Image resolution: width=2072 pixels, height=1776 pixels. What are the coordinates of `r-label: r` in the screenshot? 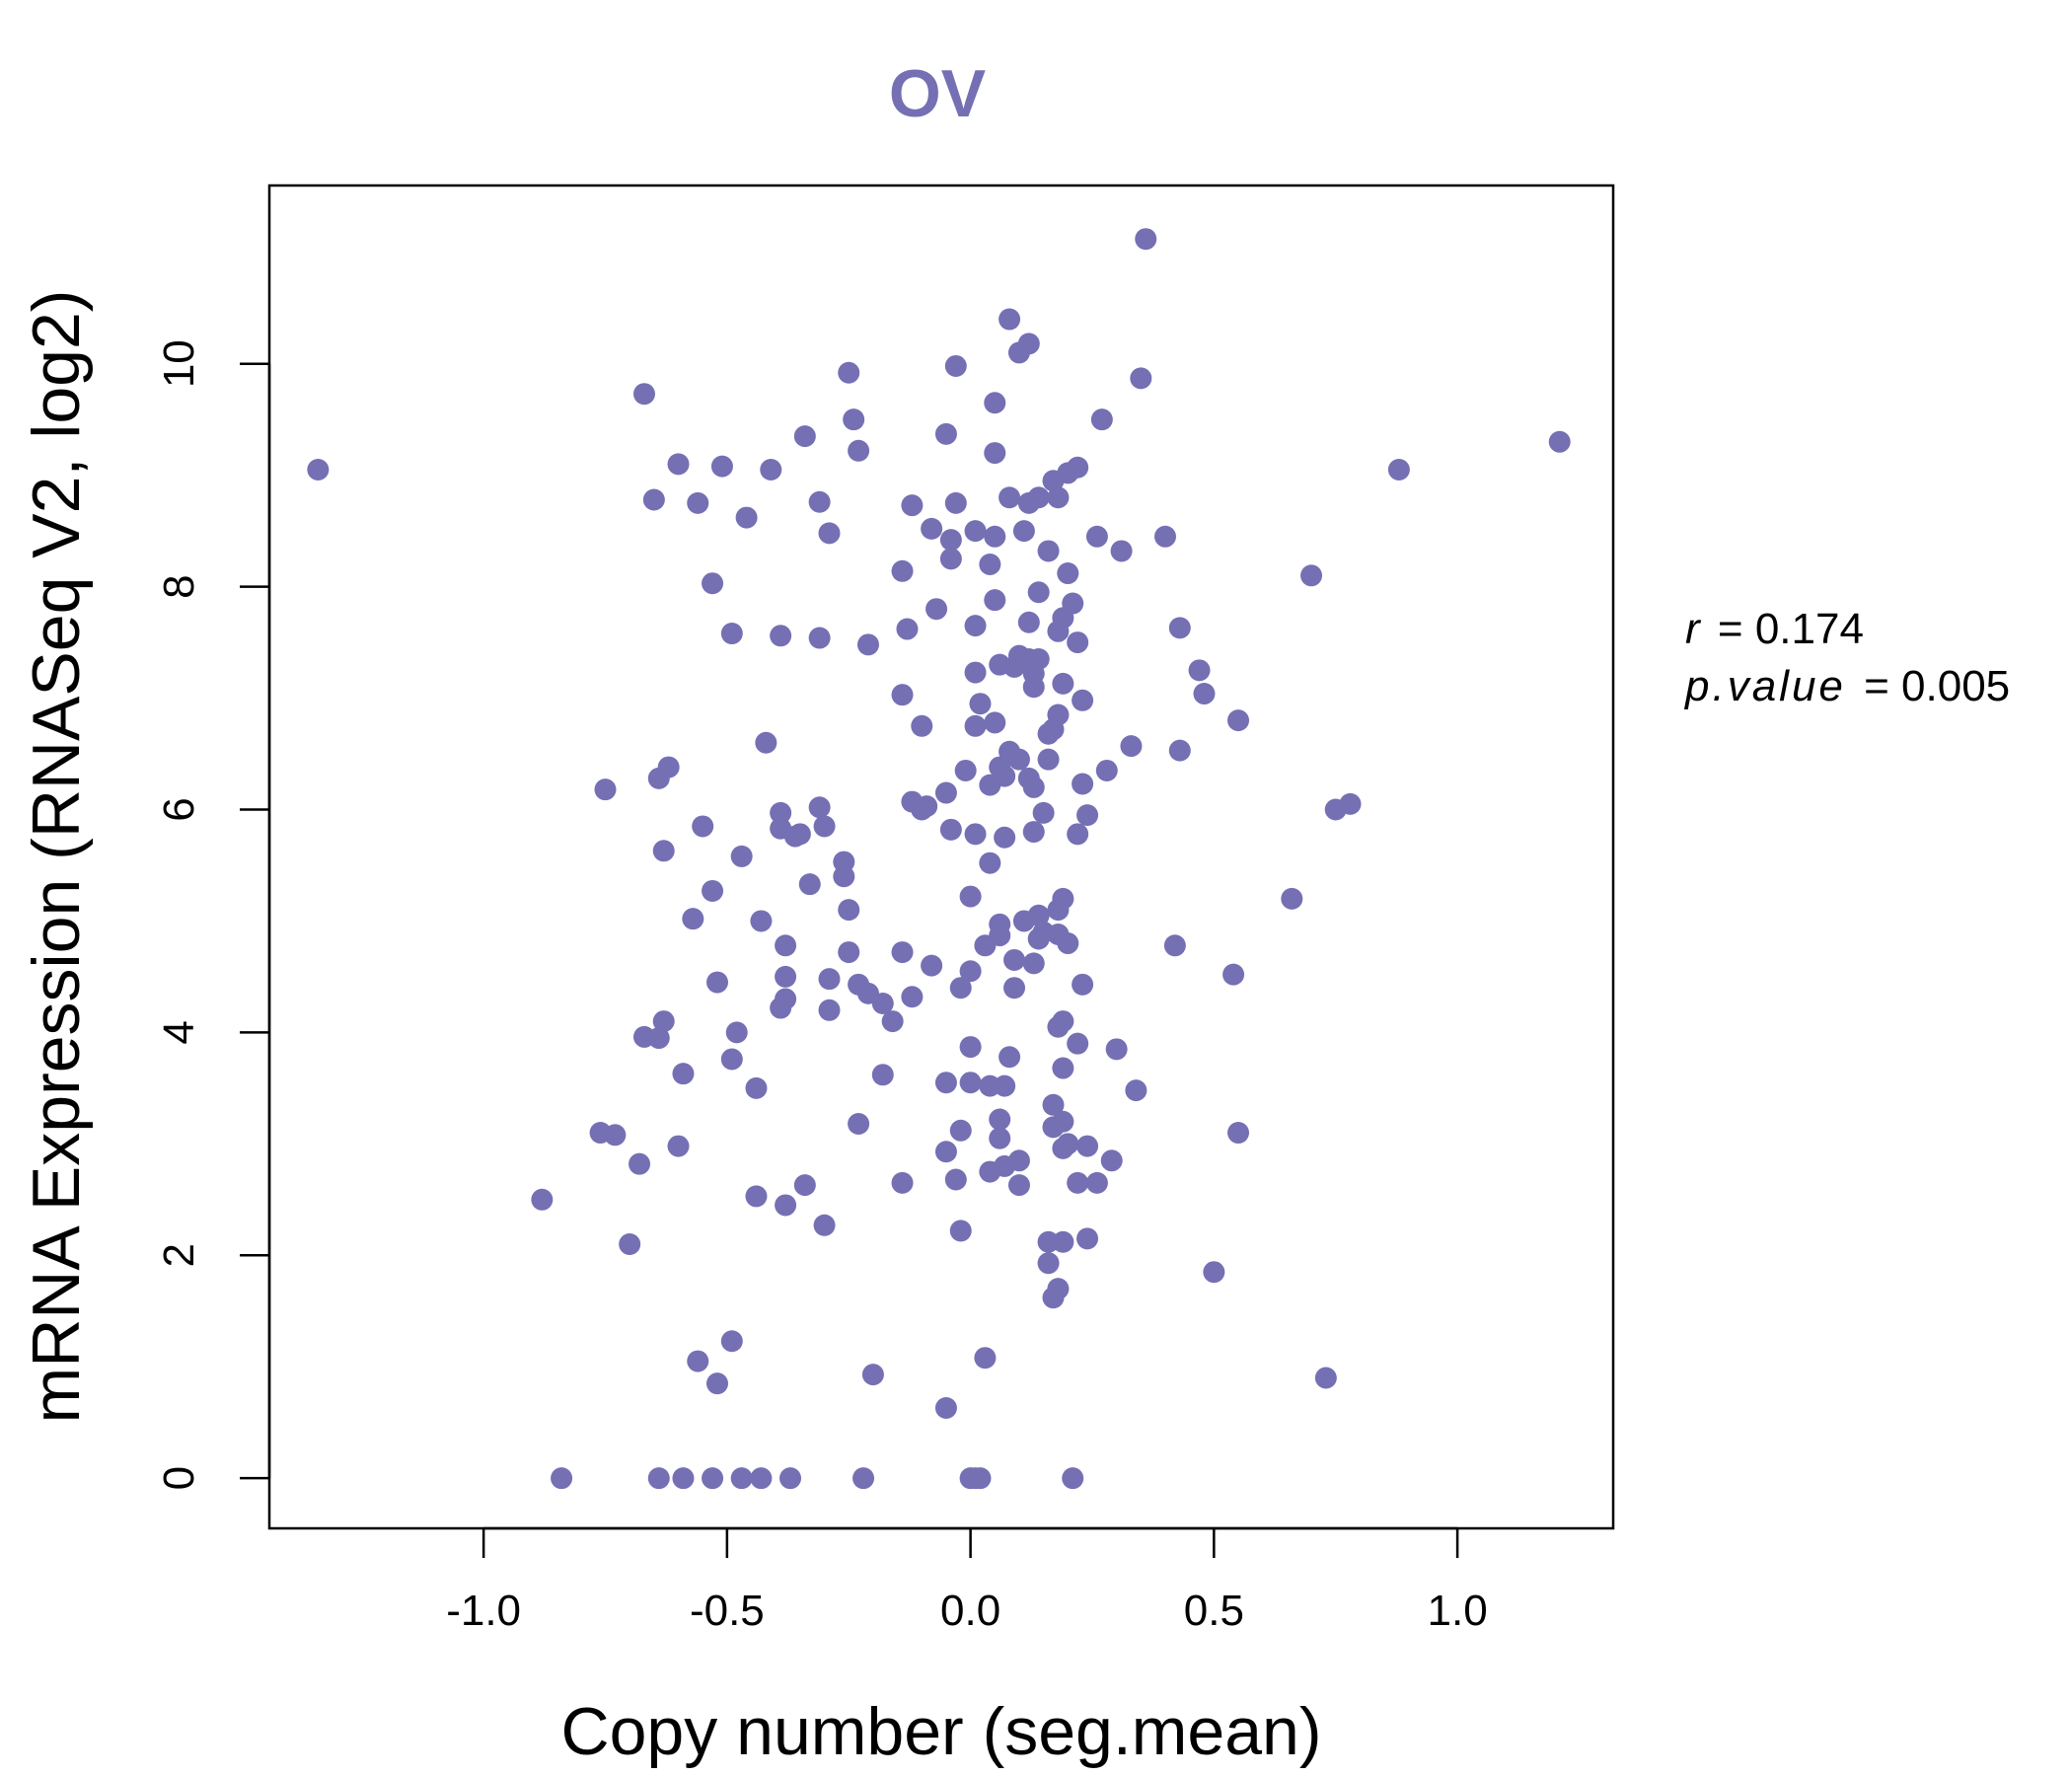 It's located at (1694, 629).